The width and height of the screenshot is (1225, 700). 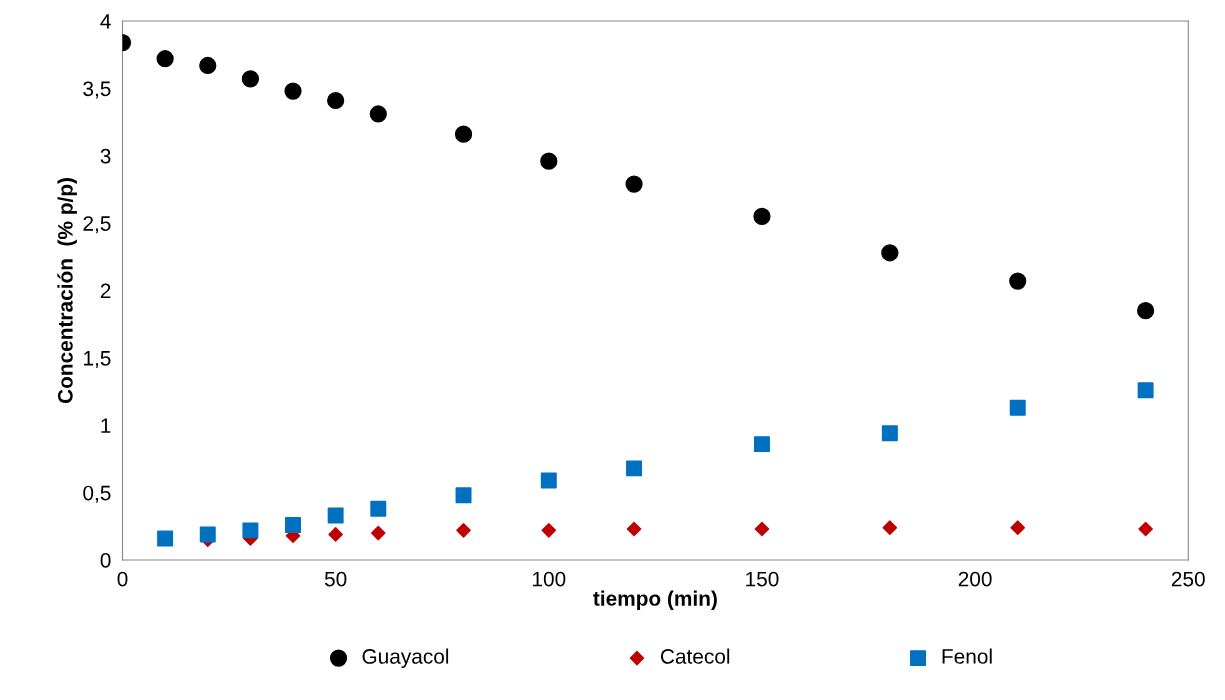 What do you see at coordinates (105, 291) in the screenshot?
I see `y-tick-label: 2` at bounding box center [105, 291].